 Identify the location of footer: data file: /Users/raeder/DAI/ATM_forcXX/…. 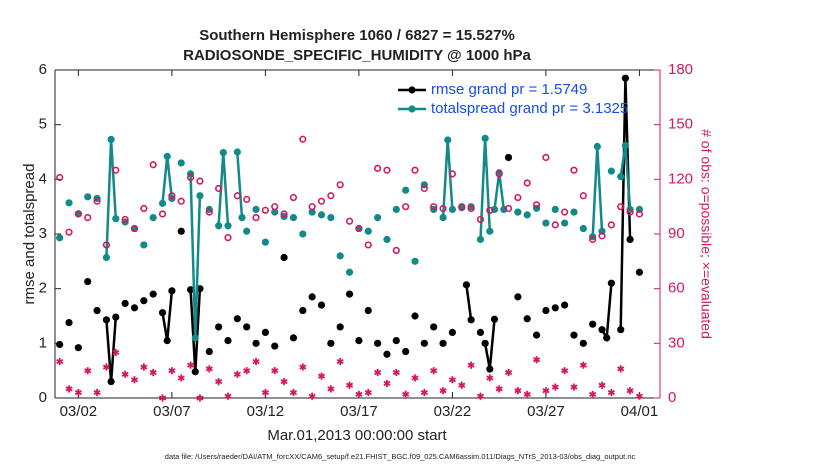
(400, 456).